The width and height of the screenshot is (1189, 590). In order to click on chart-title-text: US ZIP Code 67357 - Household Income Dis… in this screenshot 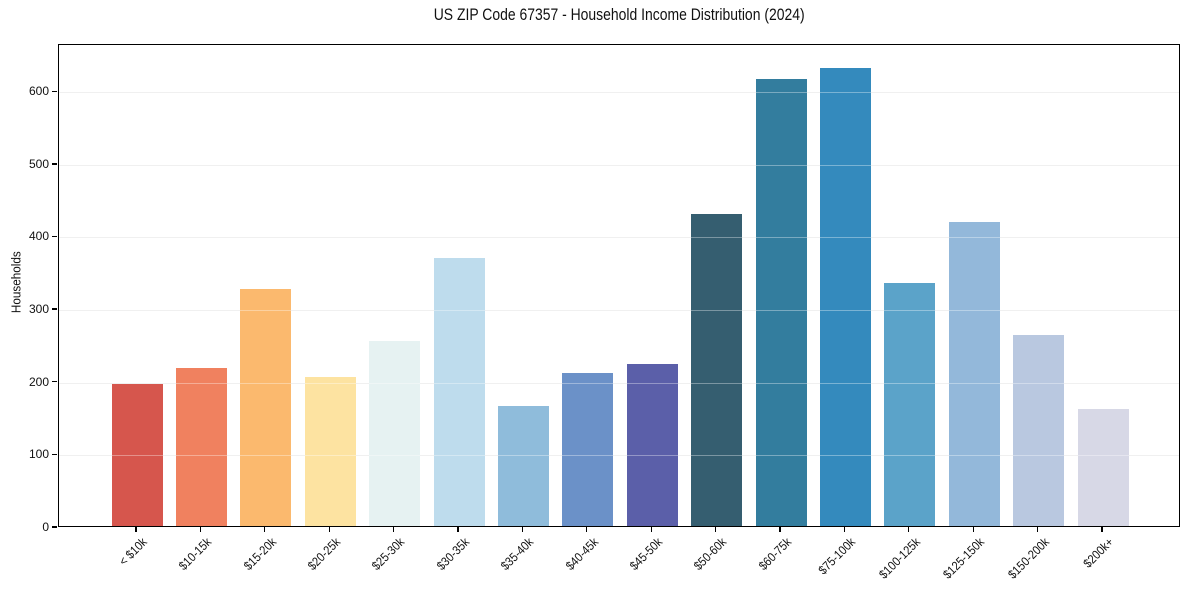, I will do `click(619, 14)`.